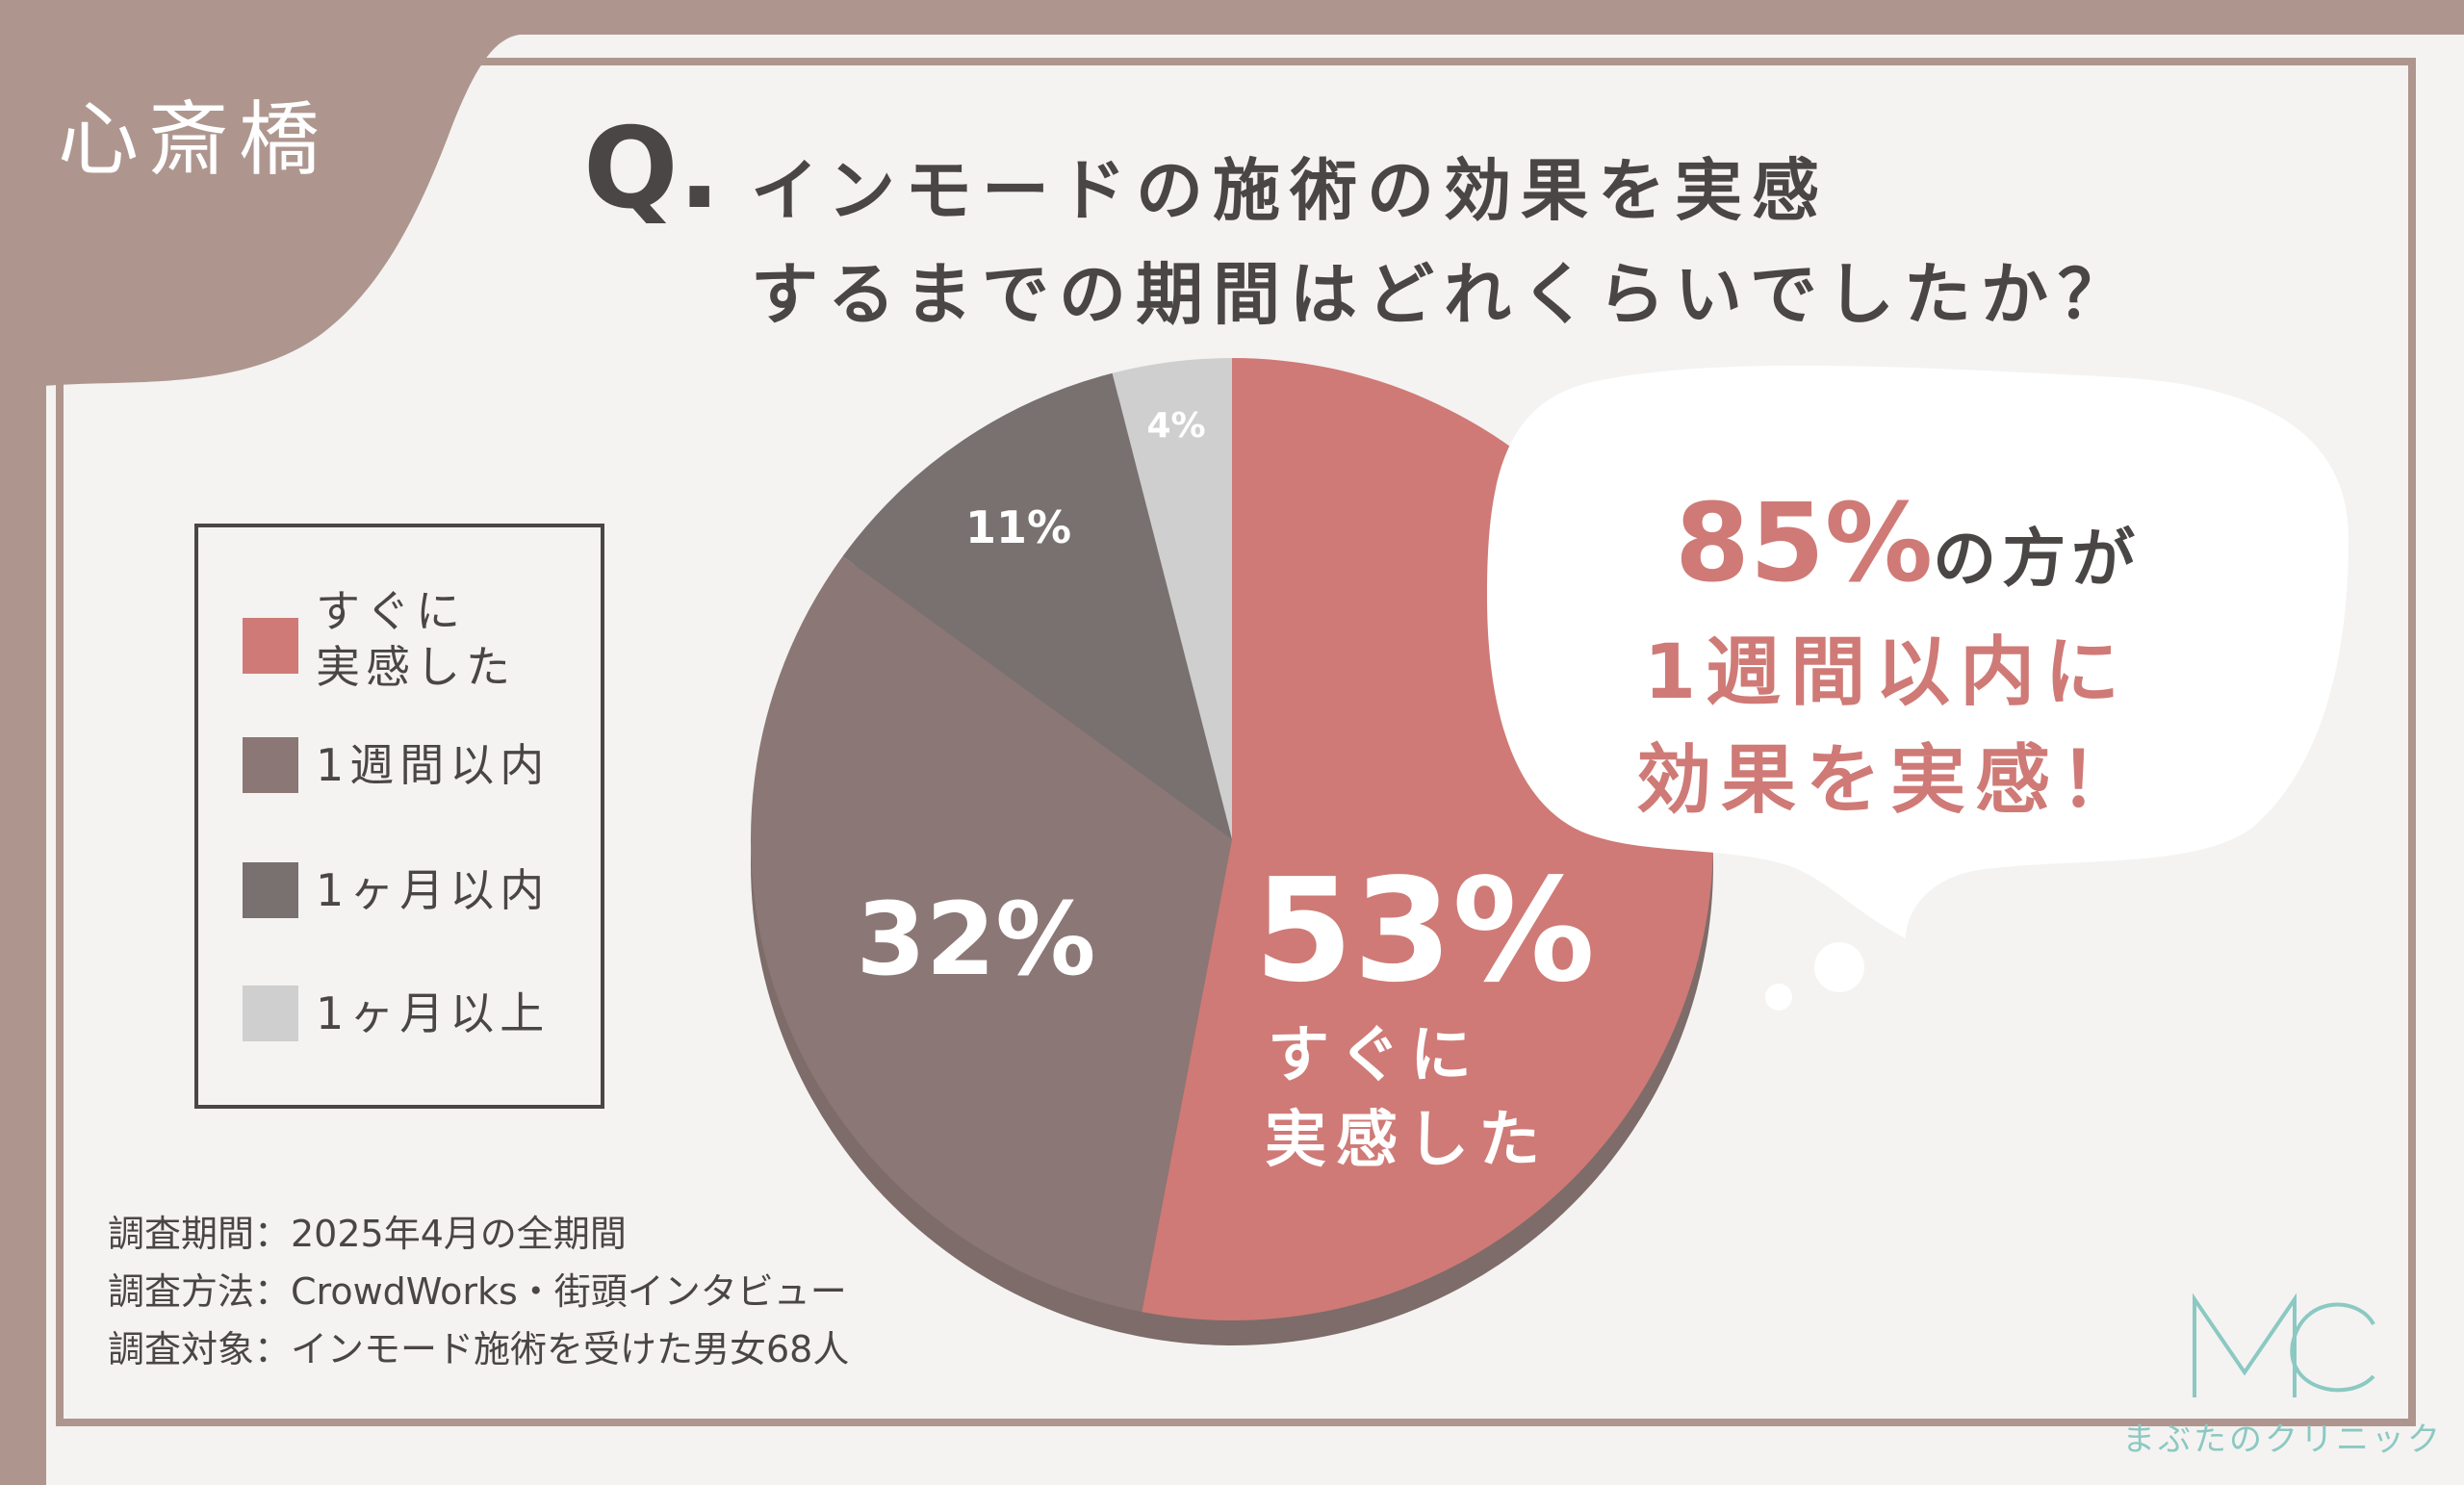 This screenshot has width=2464, height=1485. Describe the element at coordinates (270, 646) in the screenshot. I see `legend-swatch-immediate` at that location.